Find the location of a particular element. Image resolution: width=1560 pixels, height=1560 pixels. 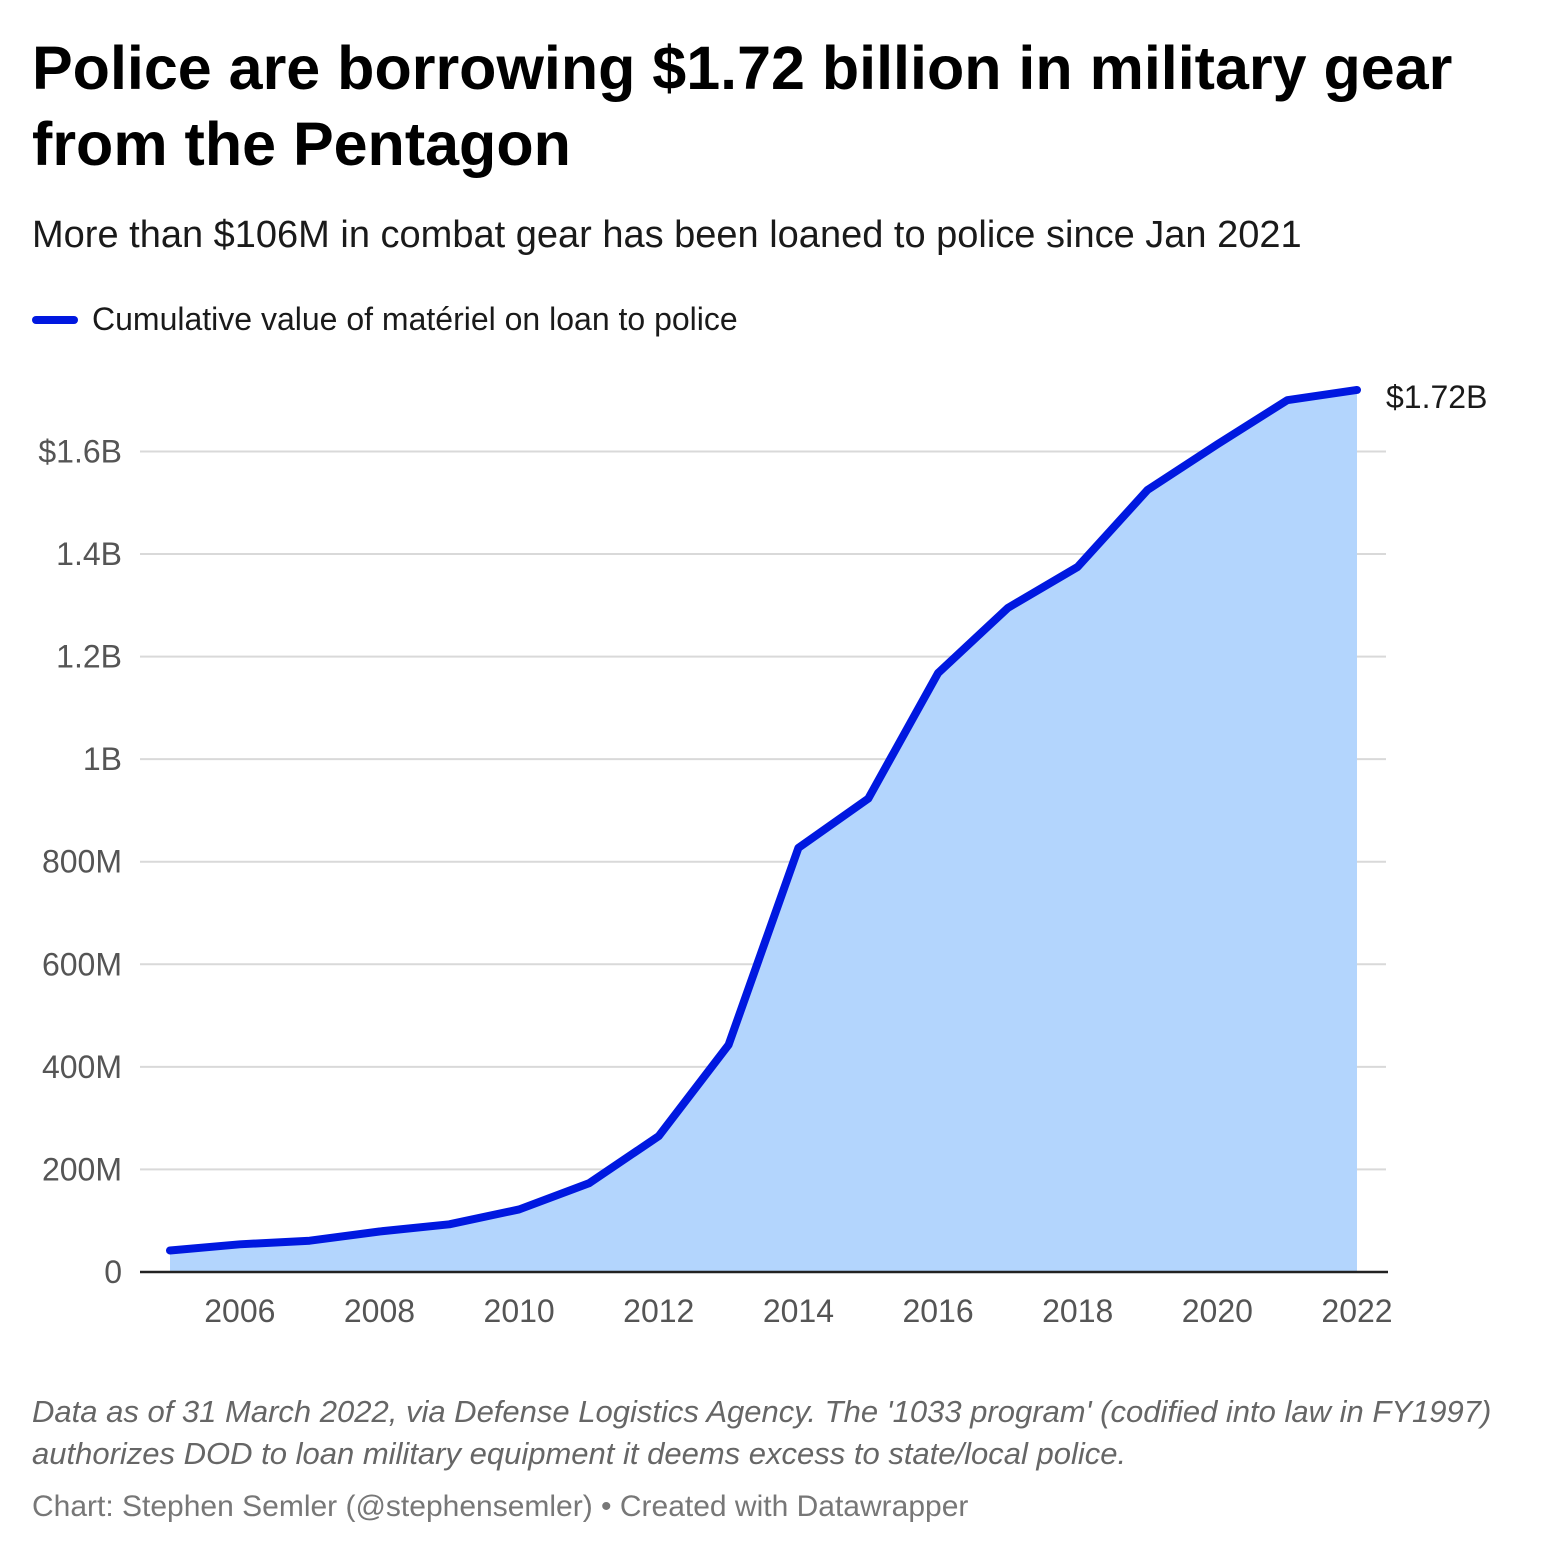

x-tick-label: 2012 is located at coordinates (658, 1311).